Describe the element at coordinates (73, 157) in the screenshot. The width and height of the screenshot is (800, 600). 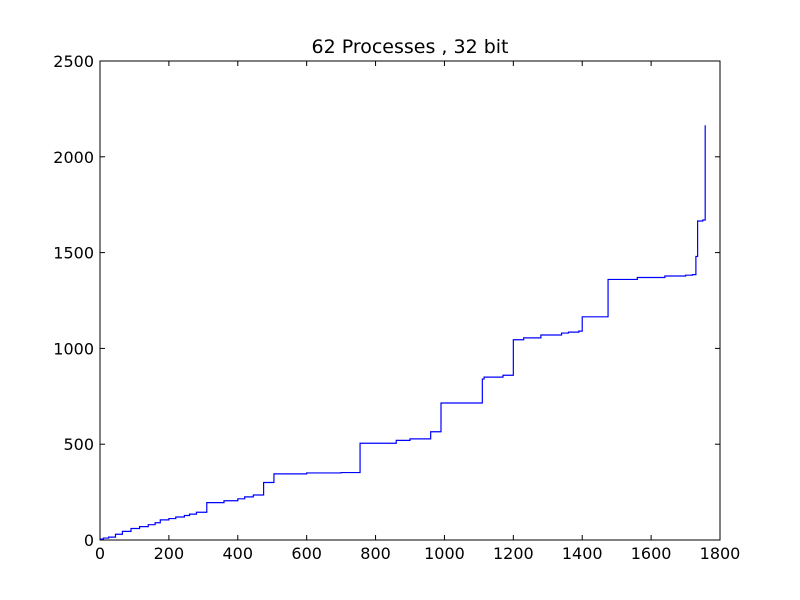
I see `y-tick-label: 2000` at that location.